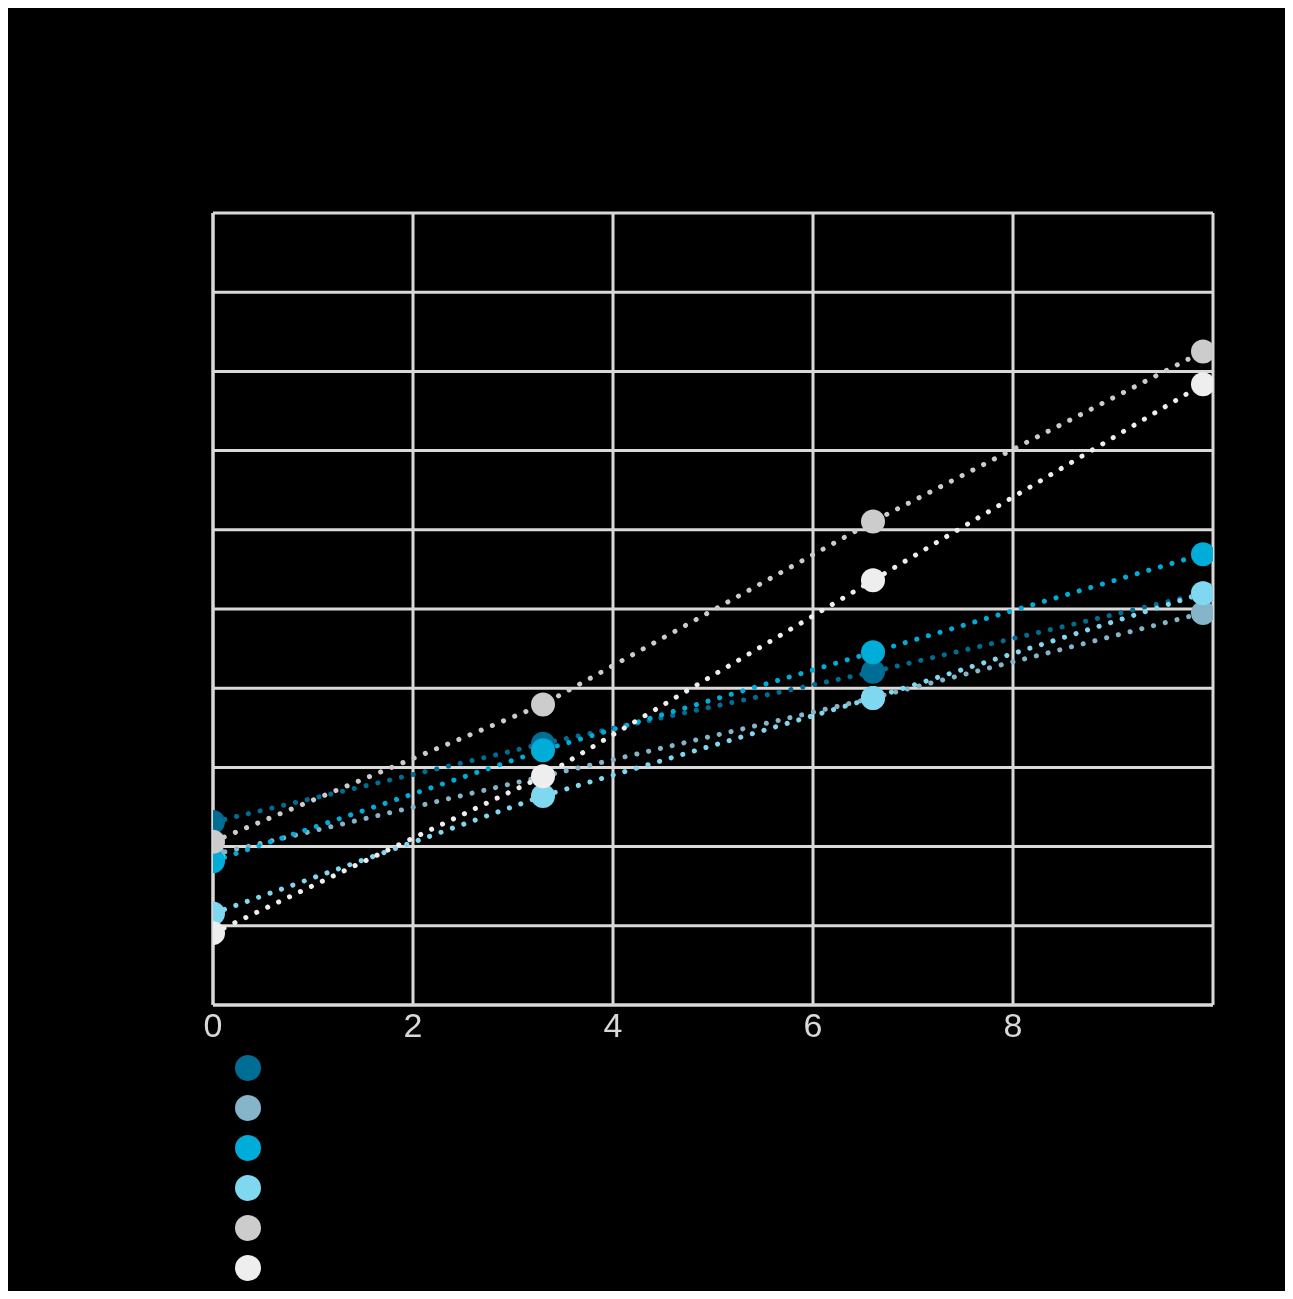  I want to click on x-tick-label: 0, so click(213, 1025).